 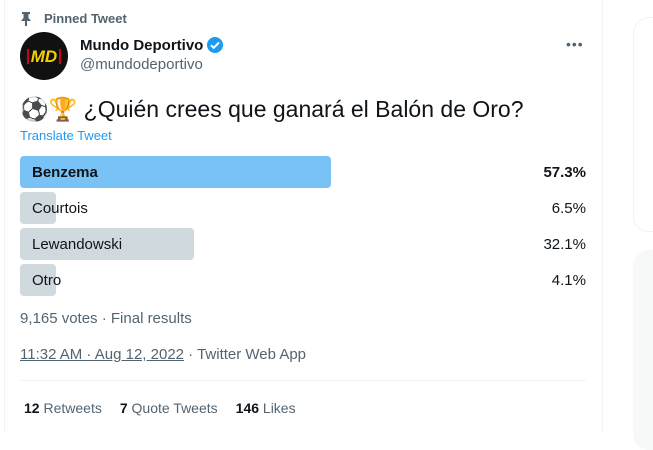 What do you see at coordinates (643, 124) in the screenshot?
I see `sidebar-card` at bounding box center [643, 124].